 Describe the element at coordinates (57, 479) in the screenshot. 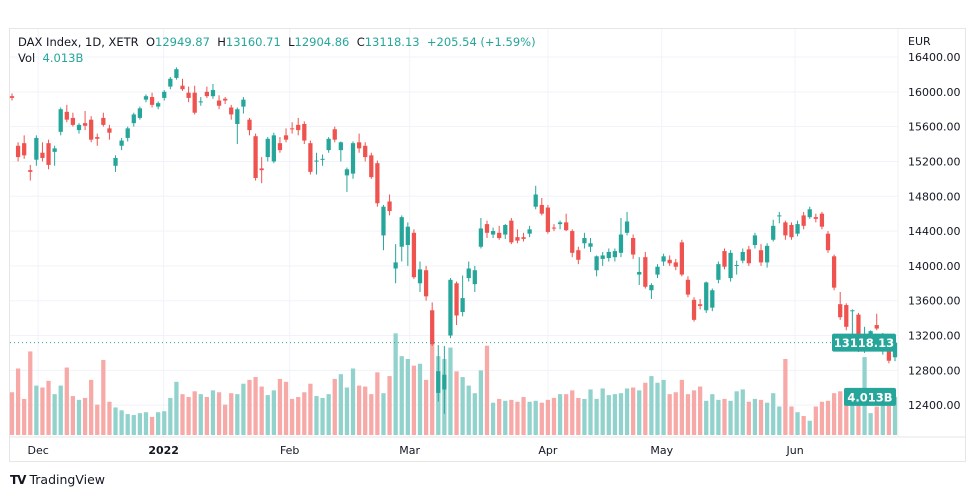

I see `tradingview-brand: TV TradingView` at that location.